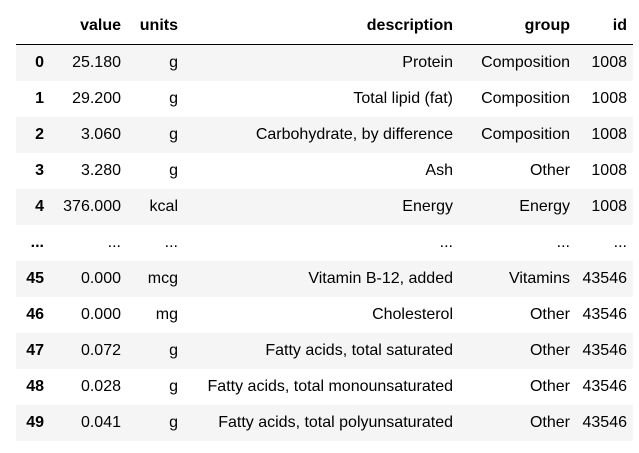  Describe the element at coordinates (39, 62) in the screenshot. I see `row-index: 0` at that location.